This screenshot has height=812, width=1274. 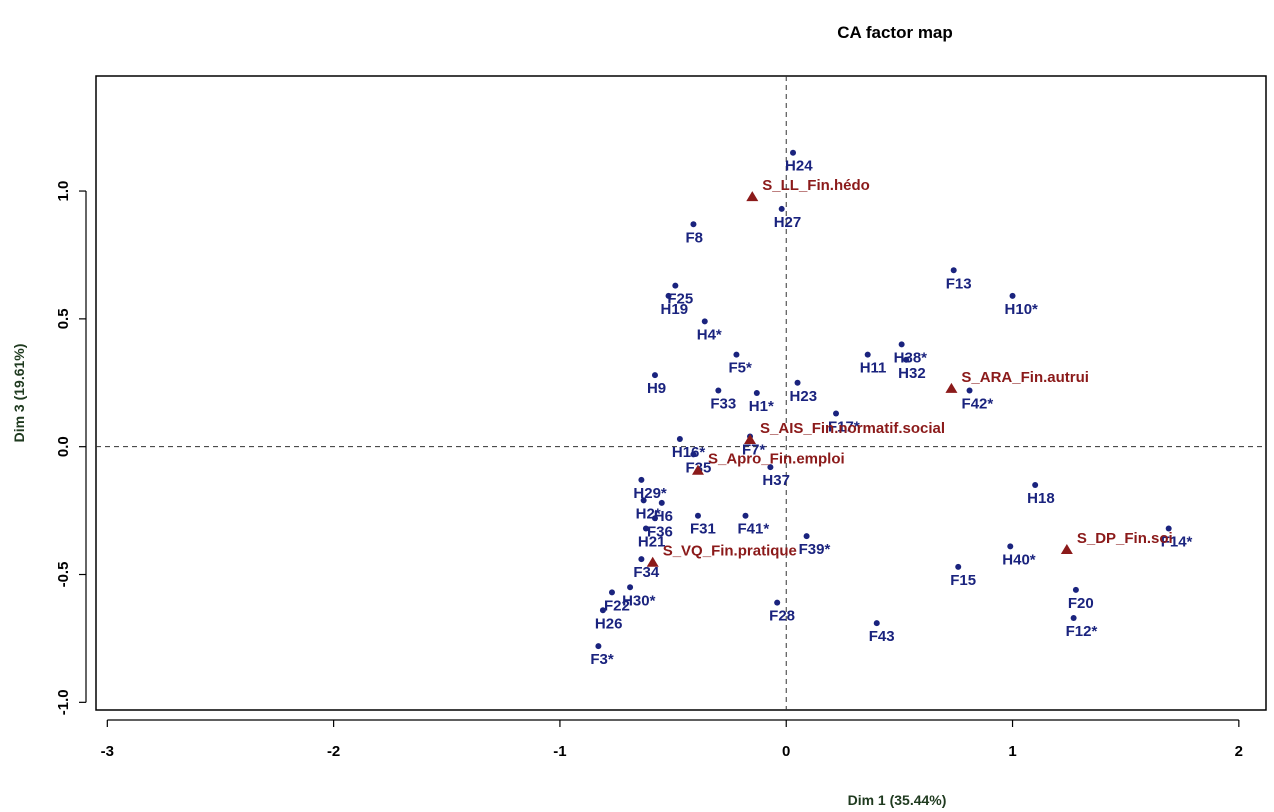 What do you see at coordinates (1012, 751) in the screenshot?
I see `x-tick-label: 1` at bounding box center [1012, 751].